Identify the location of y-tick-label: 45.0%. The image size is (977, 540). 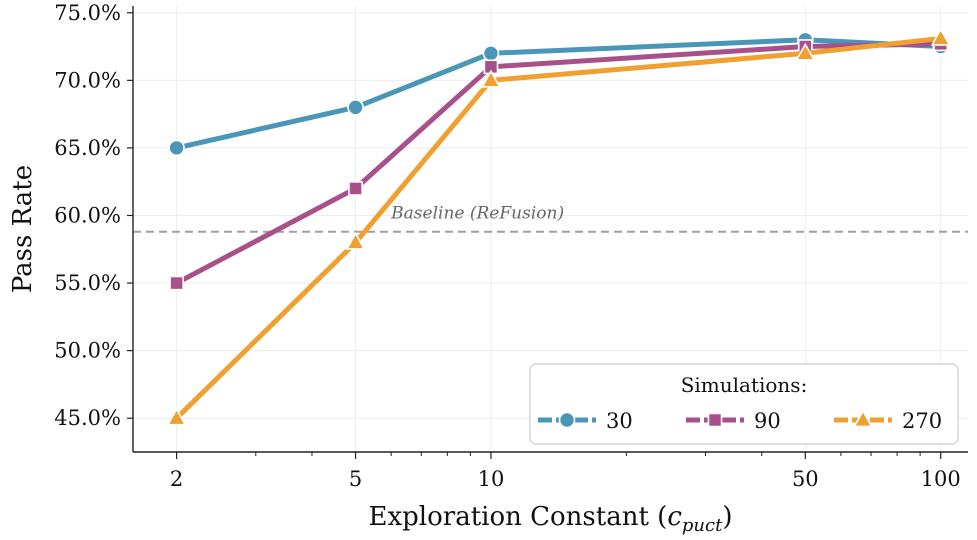
(87, 418).